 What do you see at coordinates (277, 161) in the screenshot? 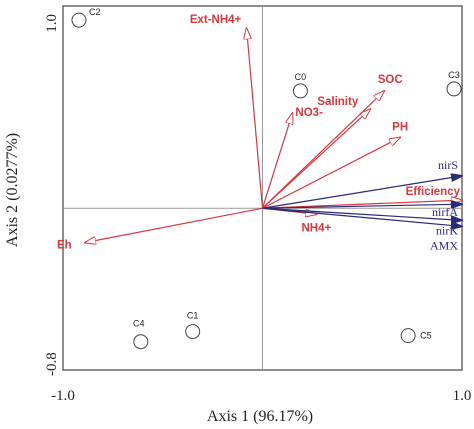
I see `vector-arrow-no3` at bounding box center [277, 161].